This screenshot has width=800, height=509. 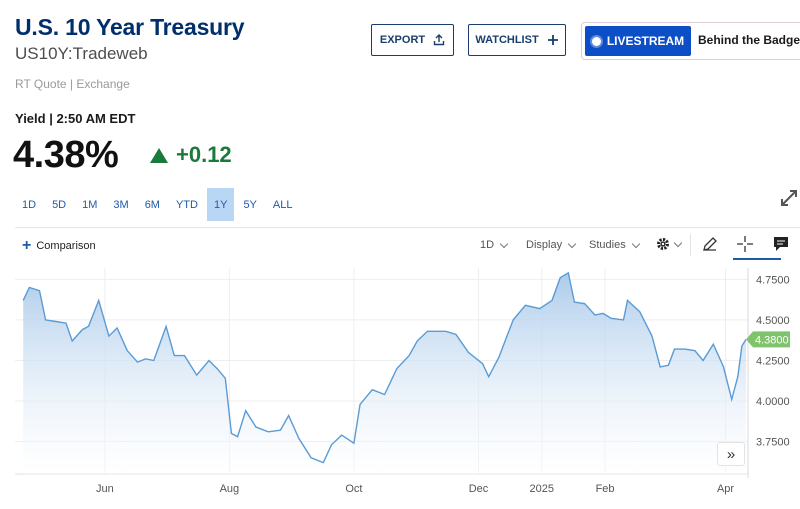 What do you see at coordinates (402, 40) in the screenshot?
I see `export-label: EXPORT` at bounding box center [402, 40].